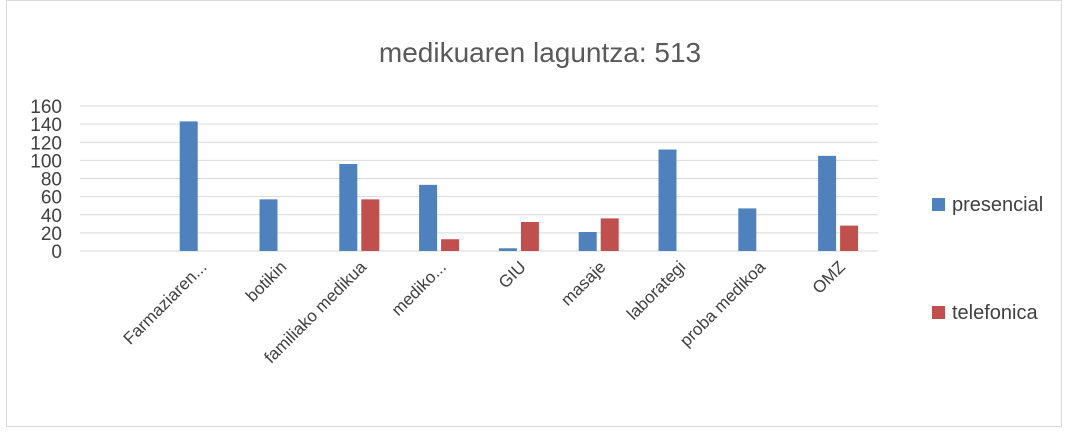 The width and height of the screenshot is (1067, 432). Describe the element at coordinates (56, 252) in the screenshot. I see `y-tick-label: 0` at that location.